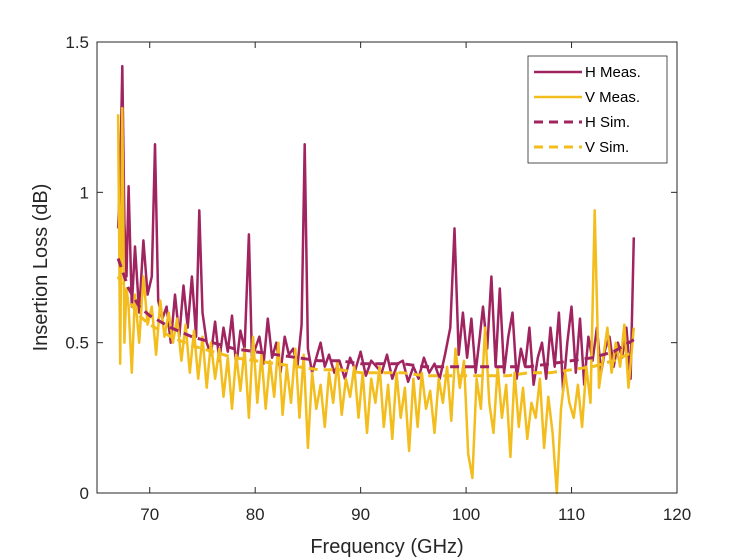 The height and width of the screenshot is (560, 747). Describe the element at coordinates (466, 514) in the screenshot. I see `x-tick-label: 100` at that location.